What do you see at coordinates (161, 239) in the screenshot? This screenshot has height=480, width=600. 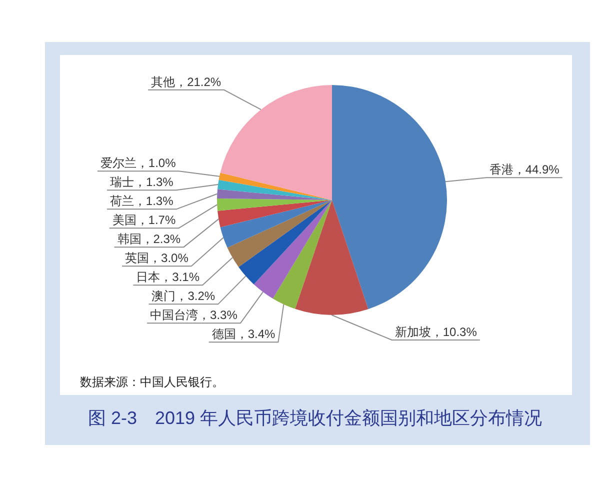 I see `data-label: ，2.3%` at bounding box center [161, 239].